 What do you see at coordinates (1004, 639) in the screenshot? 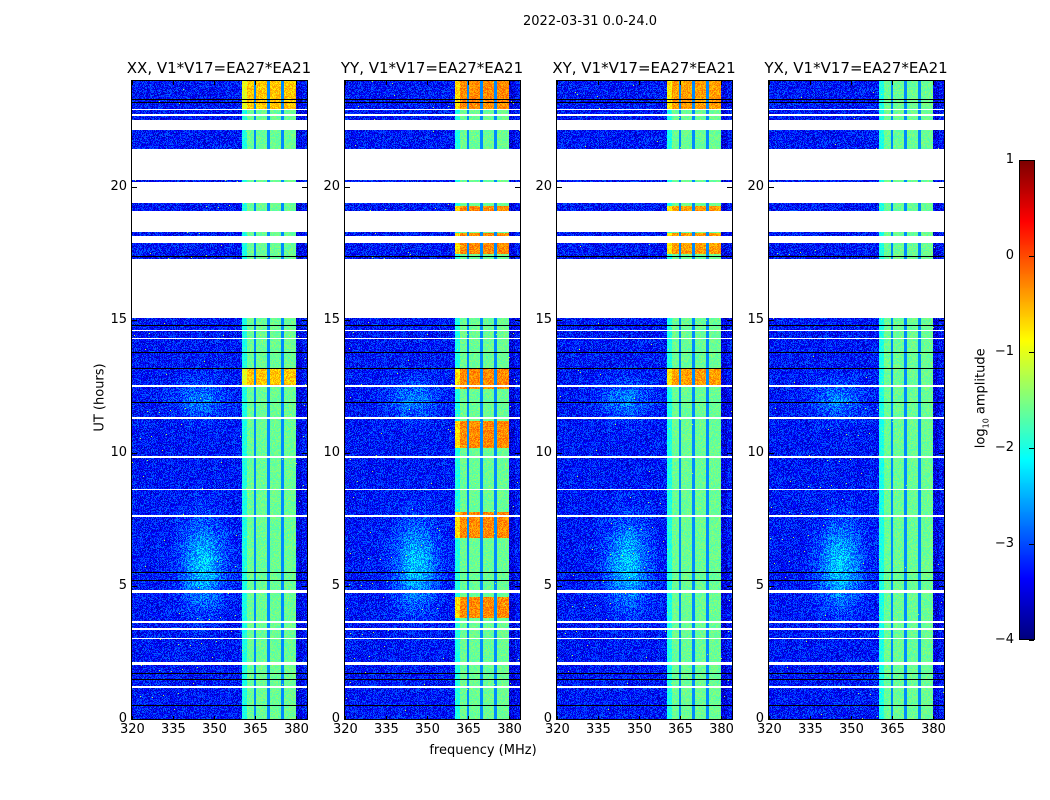
I see `colorbar-tick-label: −4` at bounding box center [1004, 639].